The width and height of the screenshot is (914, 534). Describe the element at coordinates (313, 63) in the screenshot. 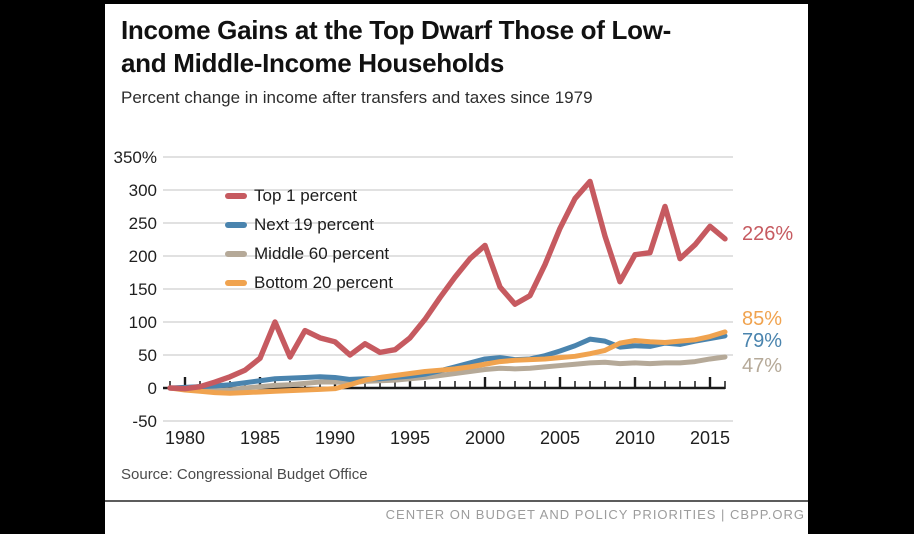

I see `title-line-2: and Middle-Income Households` at that location.